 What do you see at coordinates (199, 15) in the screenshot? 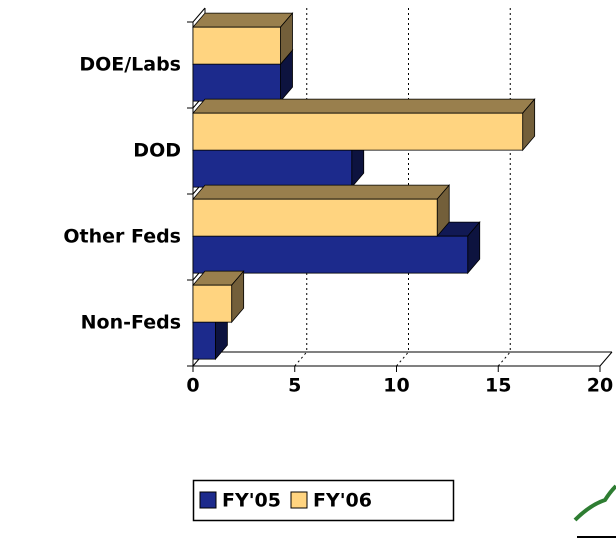
I see `wall-divider` at bounding box center [199, 15].